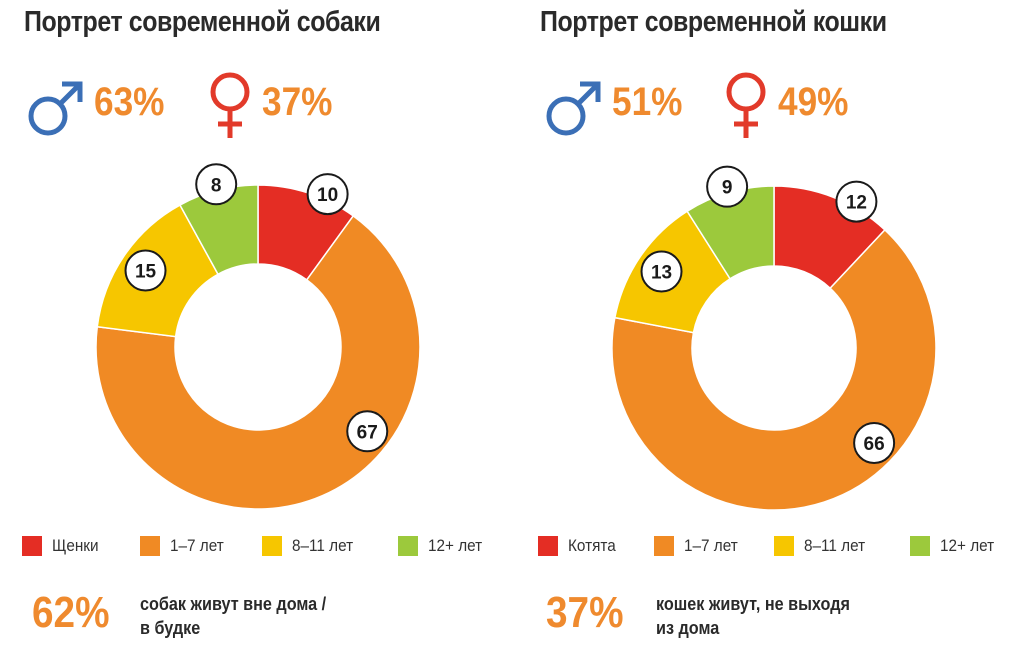 This screenshot has height=658, width=1024. What do you see at coordinates (71, 612) in the screenshot?
I see `note-percent: 62%` at bounding box center [71, 612].